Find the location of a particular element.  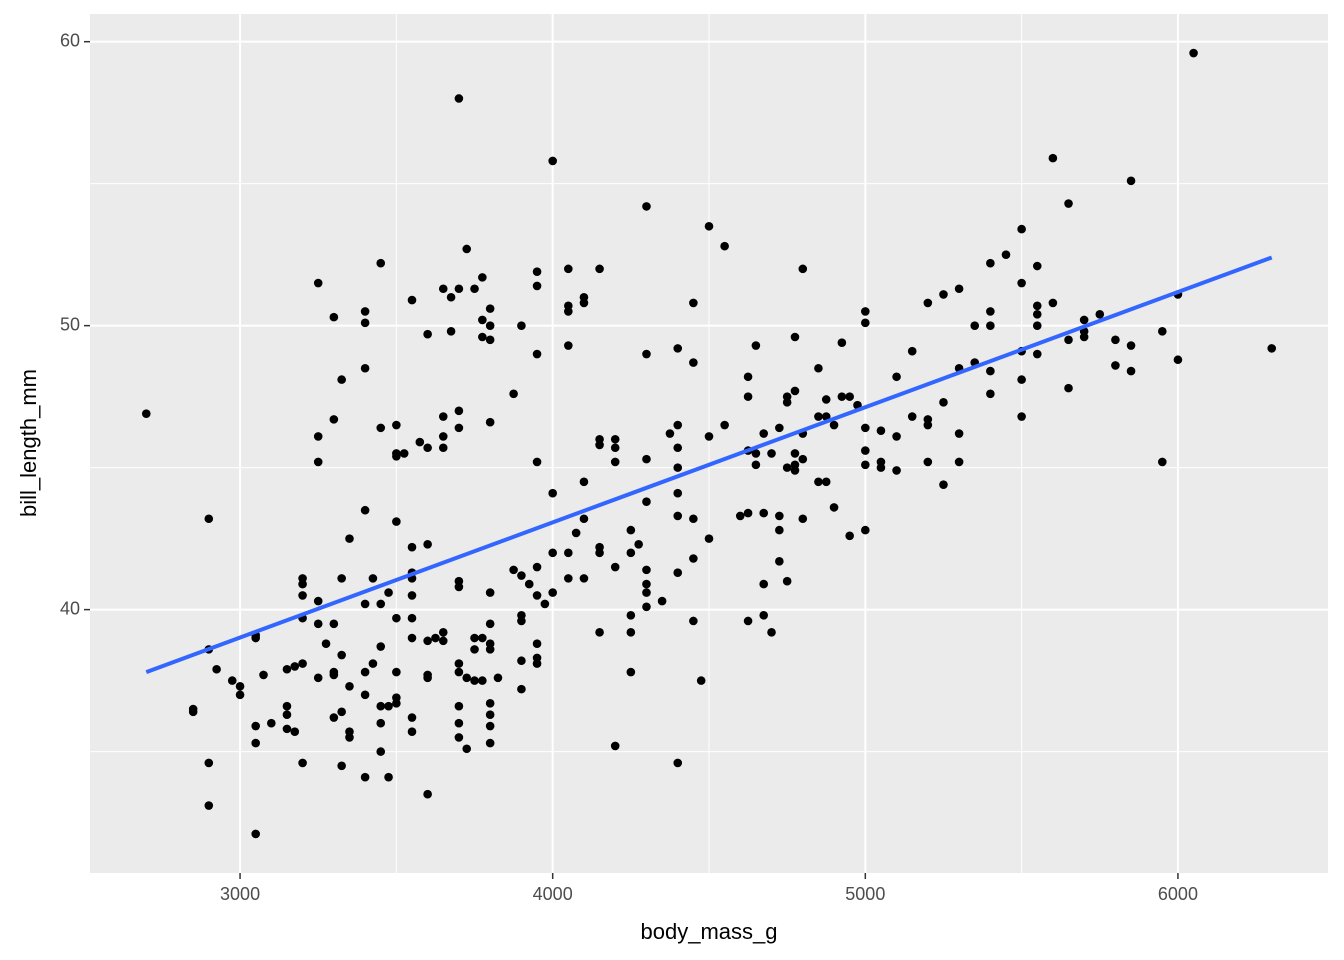

y-axis-title: bill_length_mm is located at coordinates (28, 443).